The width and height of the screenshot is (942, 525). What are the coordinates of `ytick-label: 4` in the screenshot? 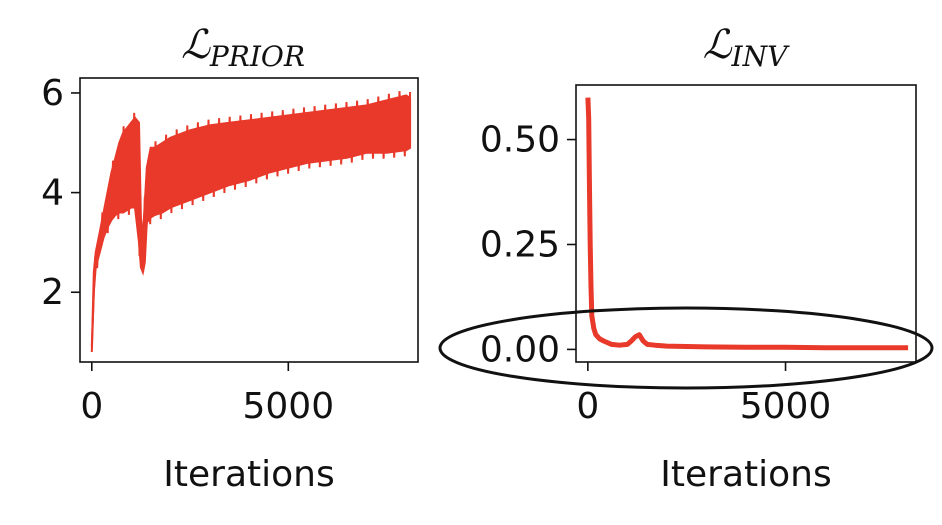 It's located at (52, 193).